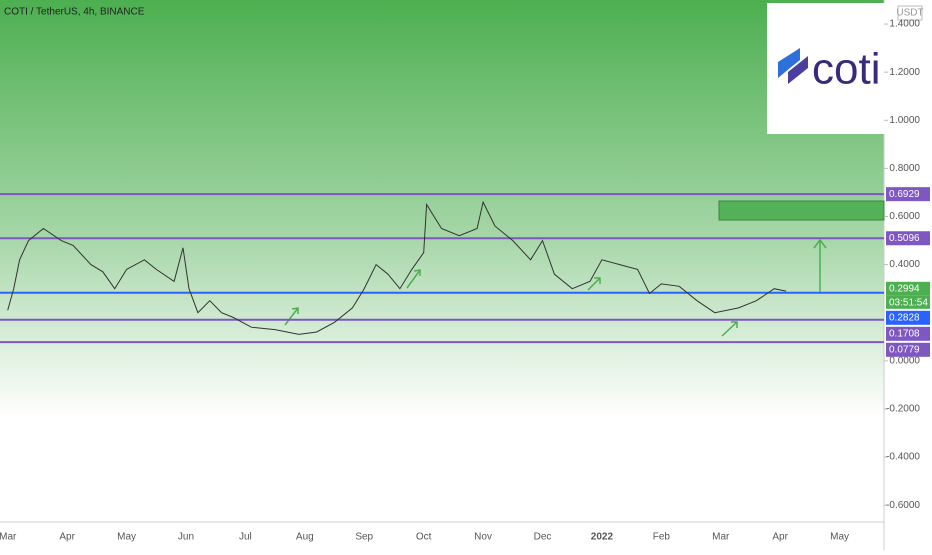 Image resolution: width=932 pixels, height=555 pixels. I want to click on logo-text: coti, so click(846, 69).